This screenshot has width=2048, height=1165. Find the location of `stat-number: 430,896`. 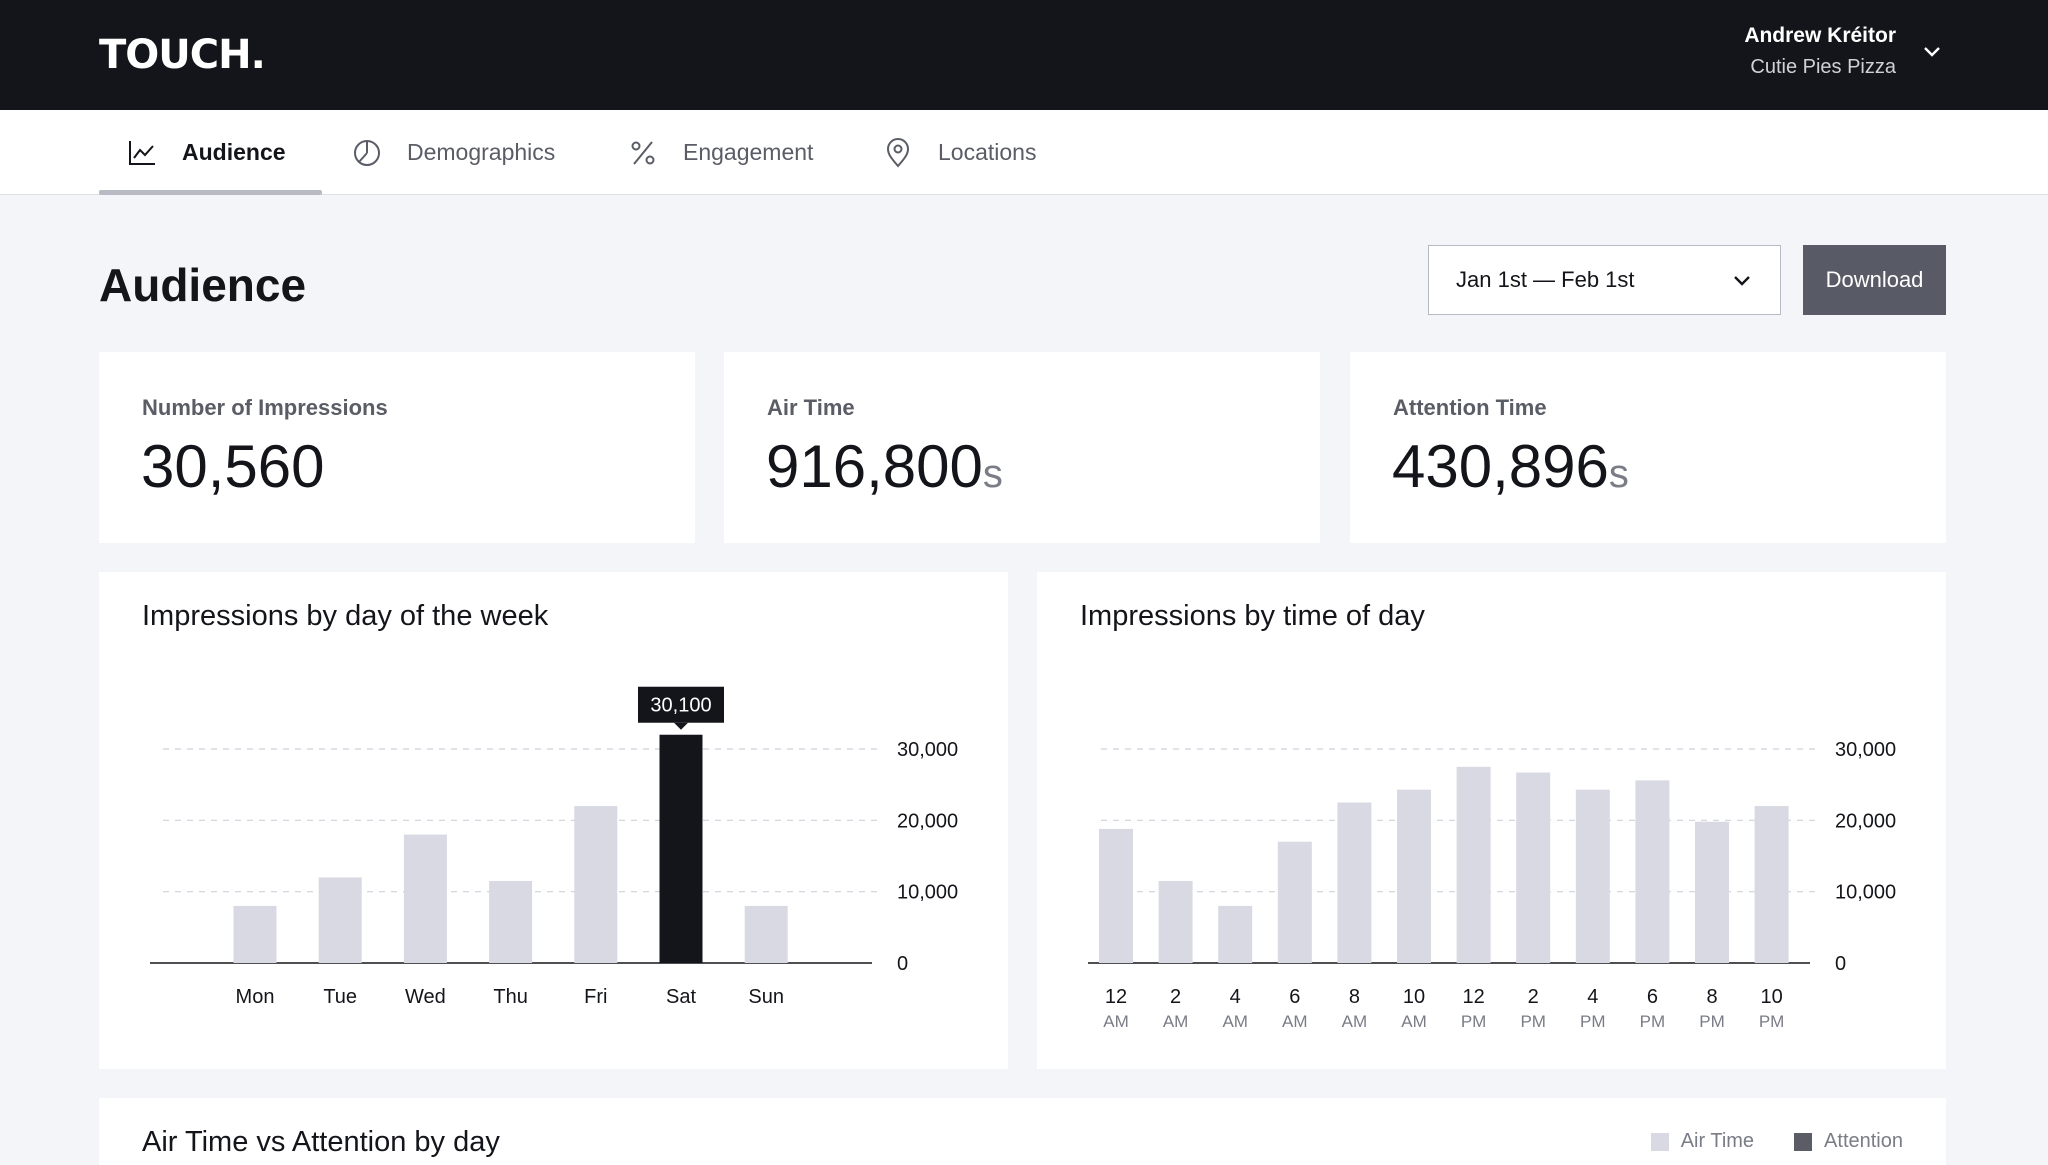

stat-number: 430,896 is located at coordinates (1500, 466).